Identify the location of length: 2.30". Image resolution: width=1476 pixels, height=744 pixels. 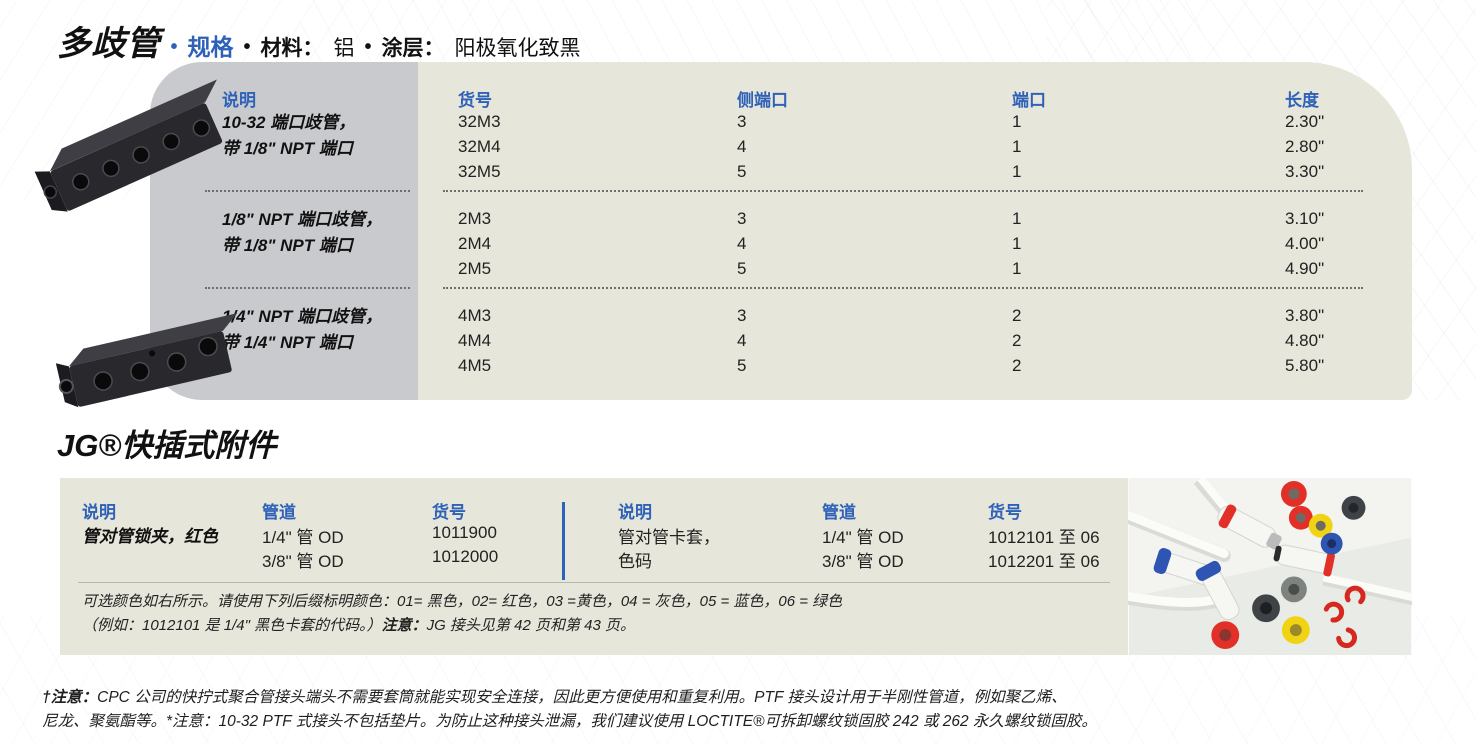
(1305, 121).